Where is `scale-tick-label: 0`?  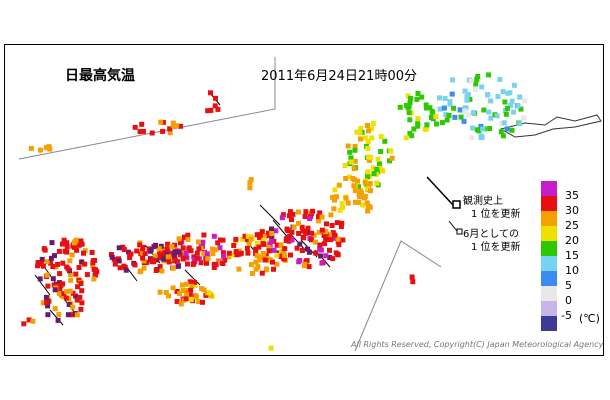
scale-tick-label: 0 is located at coordinates (568, 300).